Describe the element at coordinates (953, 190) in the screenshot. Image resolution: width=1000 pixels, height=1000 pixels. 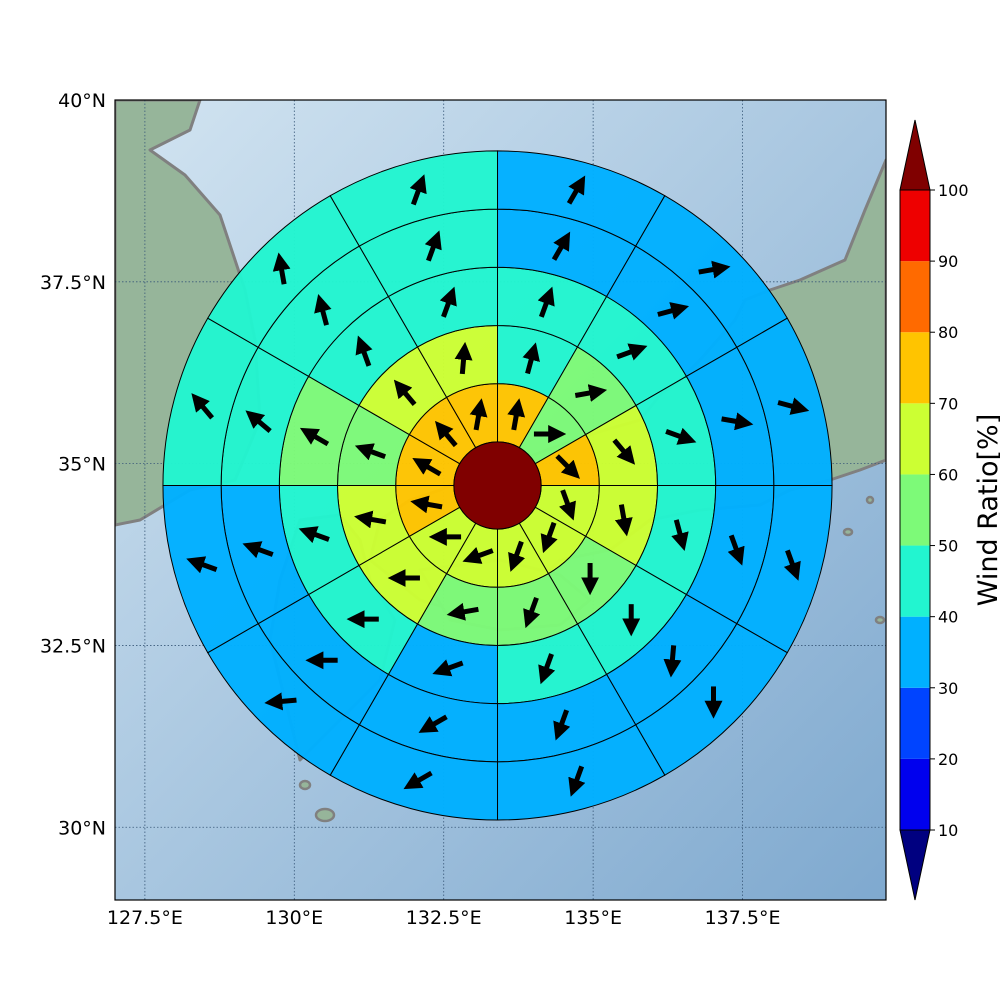
I see `colorbar-tick-label: 100` at that location.